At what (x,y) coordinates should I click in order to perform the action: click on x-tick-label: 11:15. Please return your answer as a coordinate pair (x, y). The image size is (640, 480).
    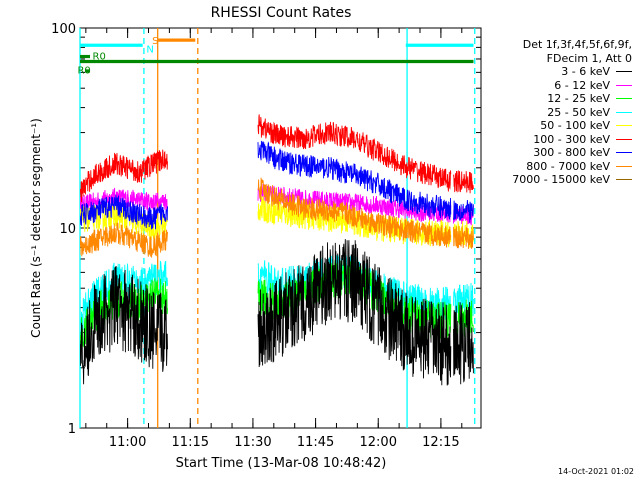
    Looking at the image, I should click on (190, 442).